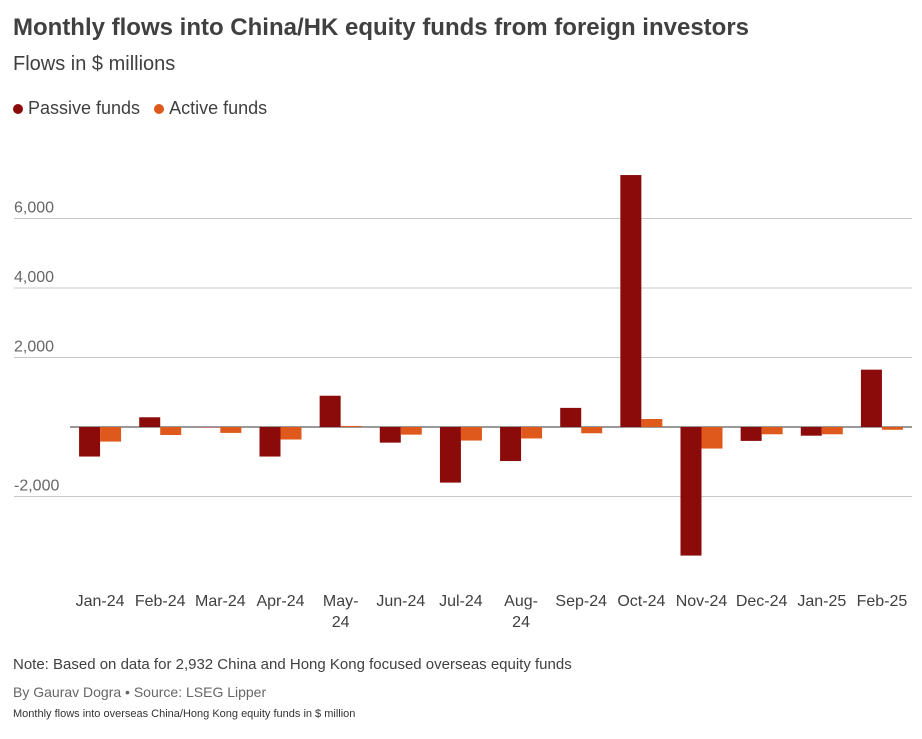  What do you see at coordinates (140, 692) in the screenshot?
I see `byline: By Gaurav Dogra • Source: LSEG Lipper` at bounding box center [140, 692].